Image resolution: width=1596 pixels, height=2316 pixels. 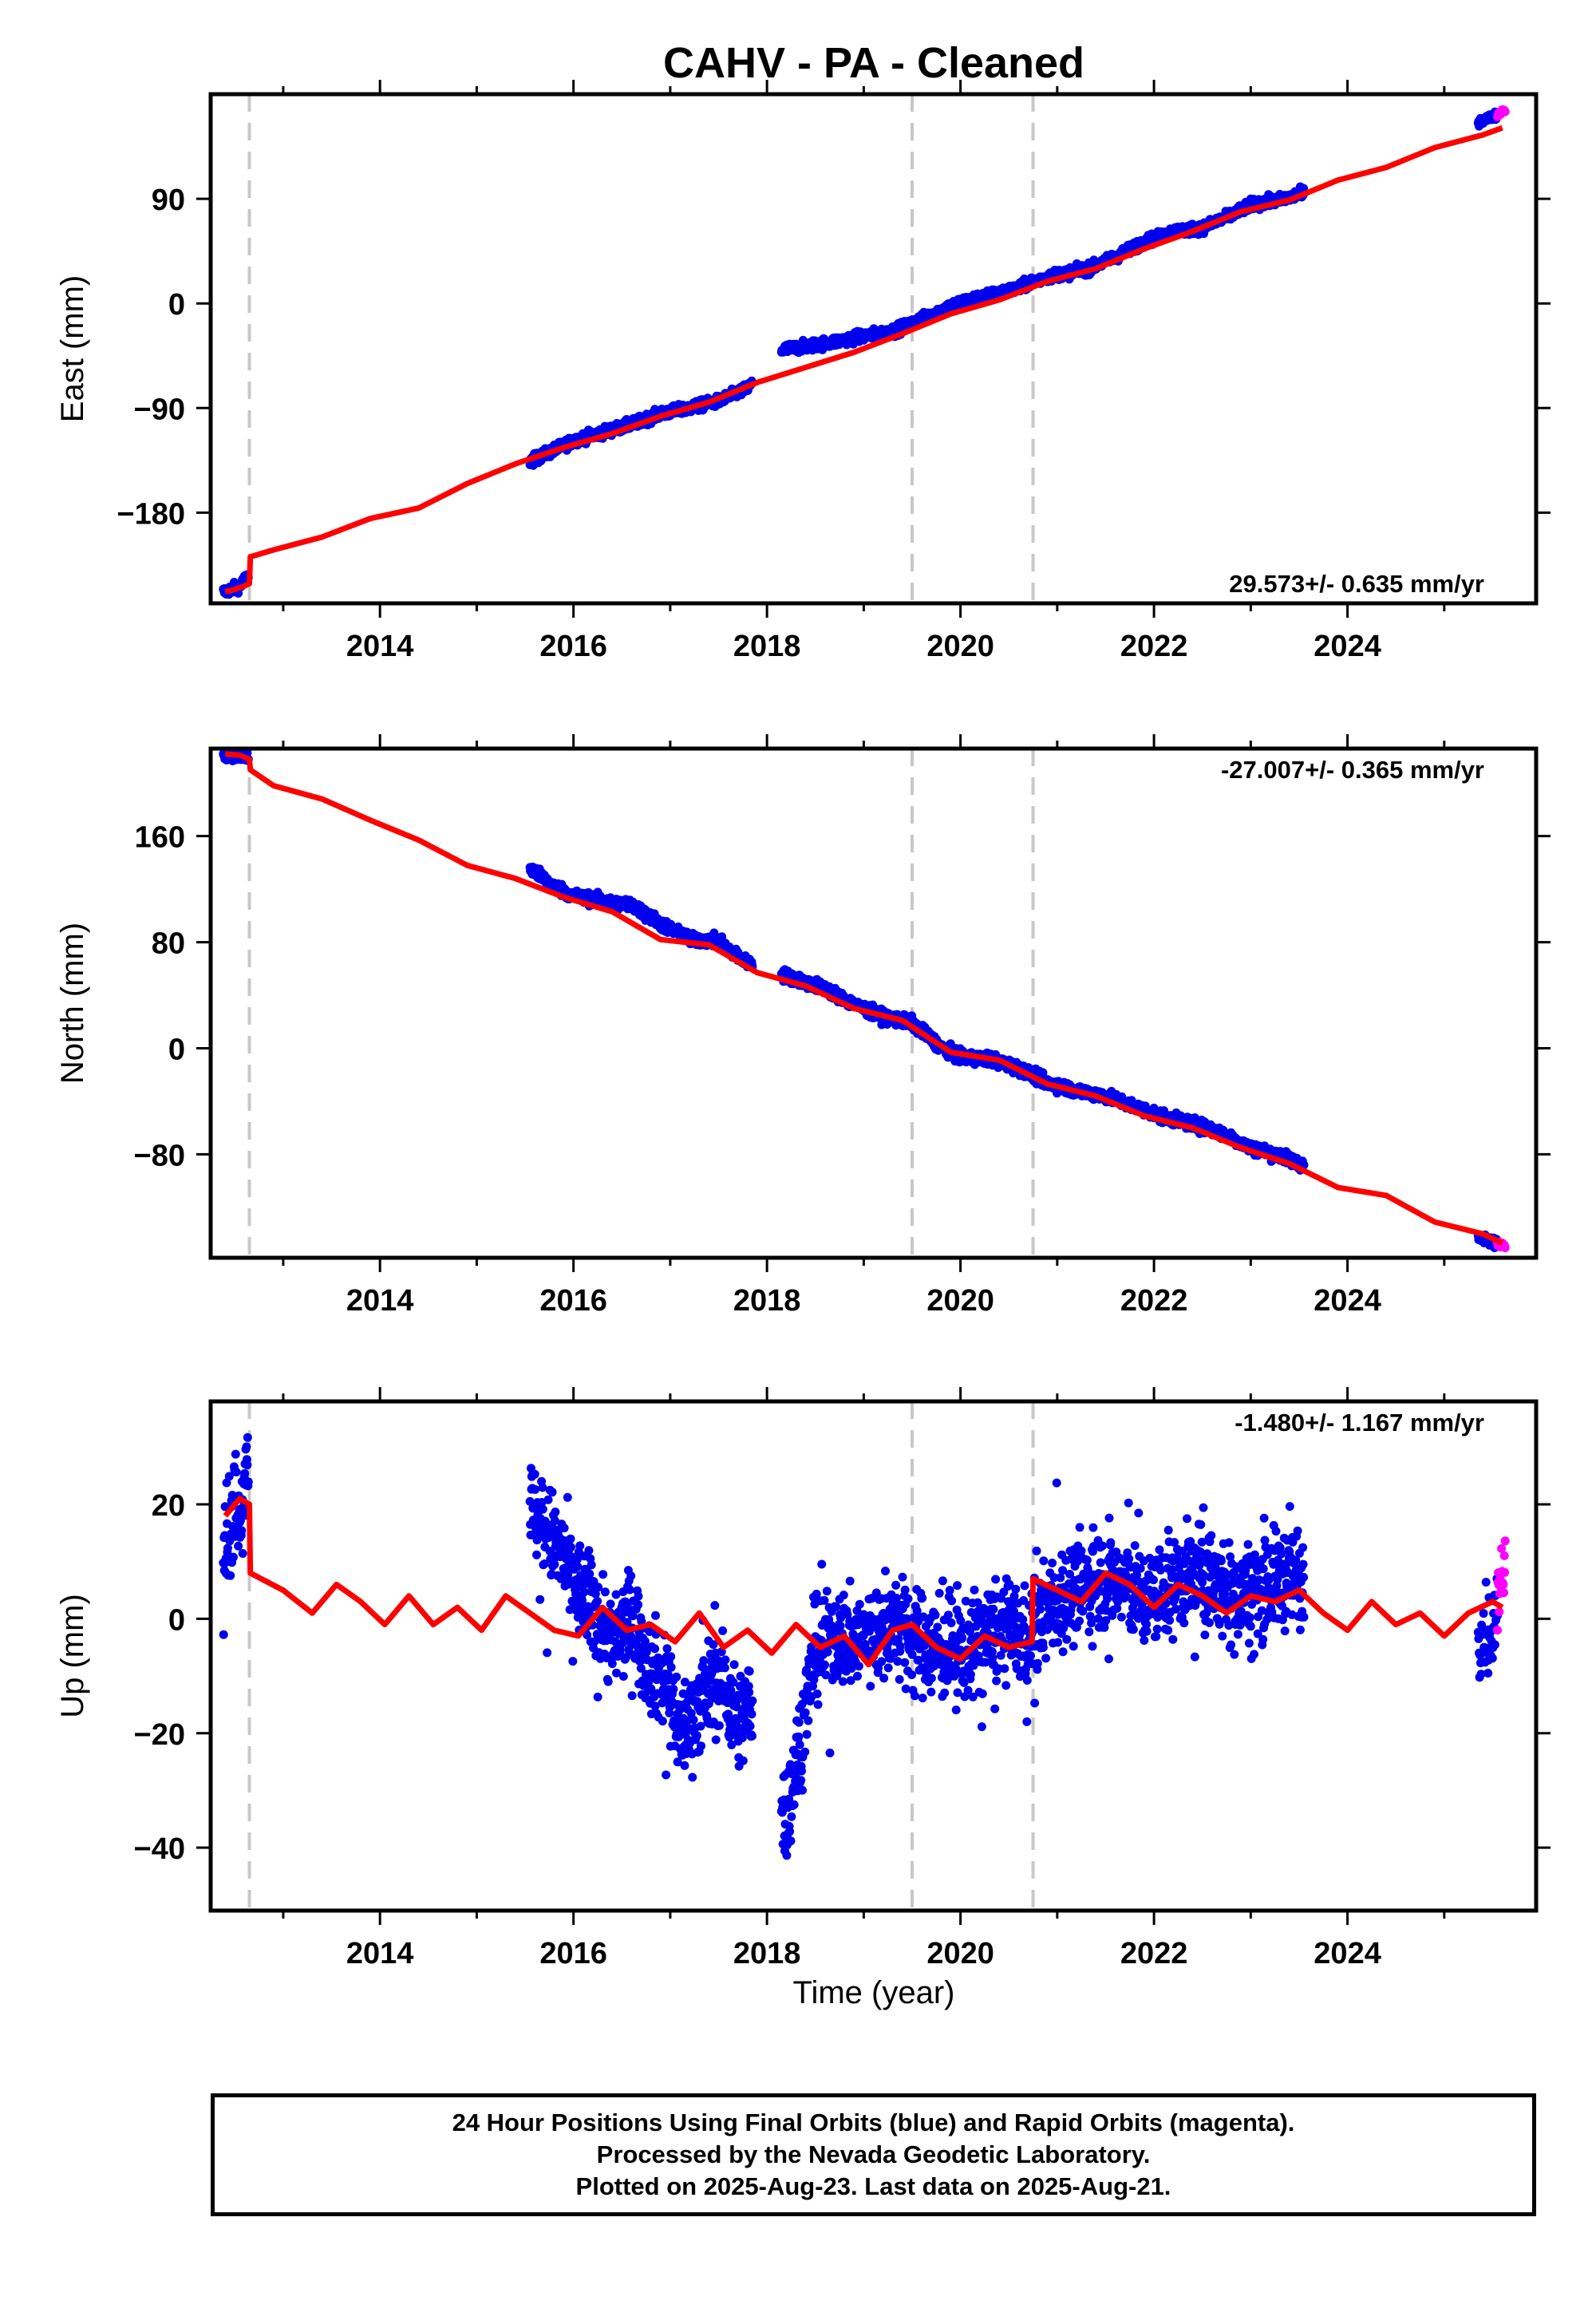 What do you see at coordinates (176, 1049) in the screenshot?
I see `north-y-tick-label: 0` at bounding box center [176, 1049].